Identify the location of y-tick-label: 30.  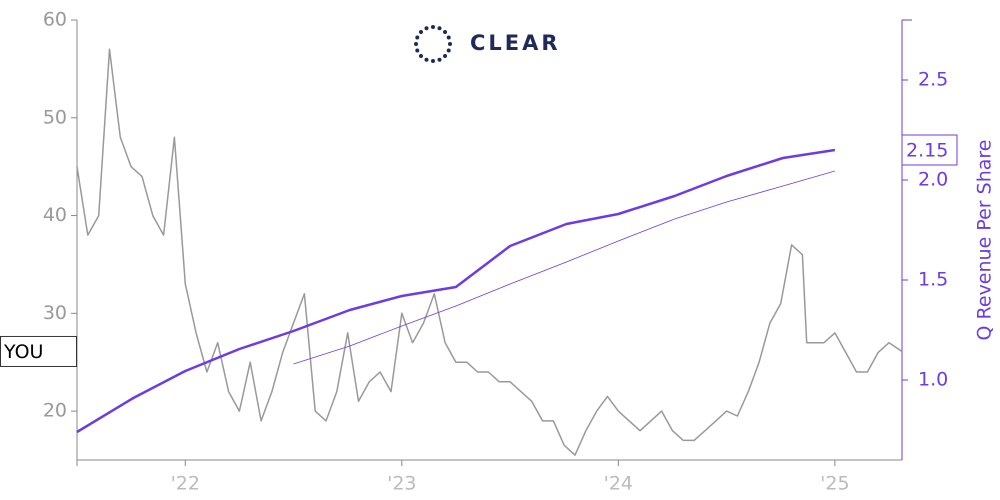
(55, 313).